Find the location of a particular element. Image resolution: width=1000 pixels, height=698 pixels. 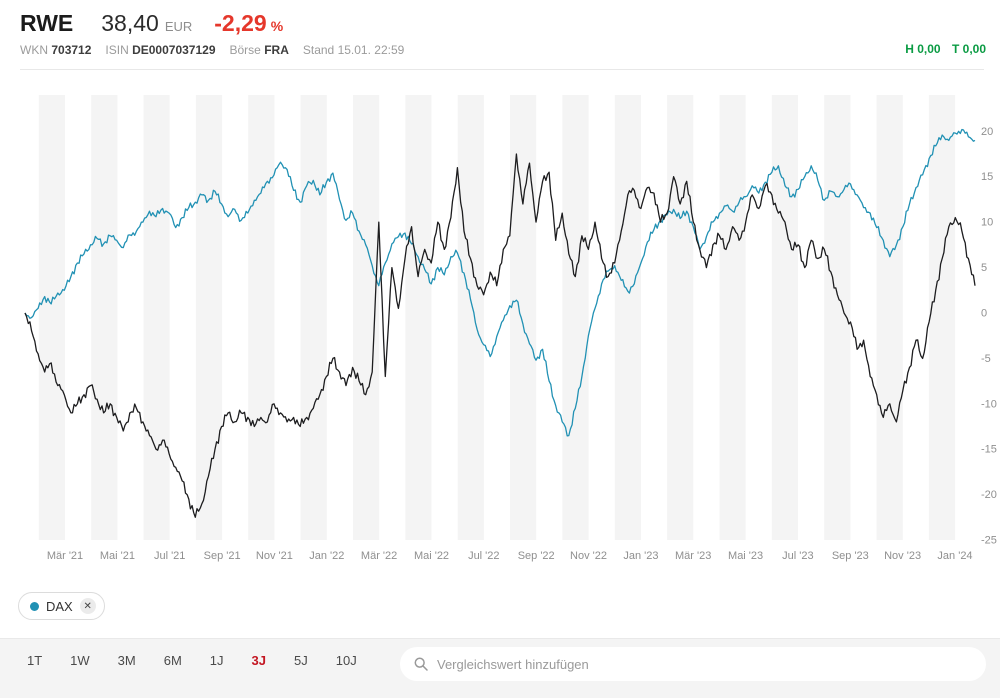

svg-text: Jul '22 is located at coordinates (483, 556).